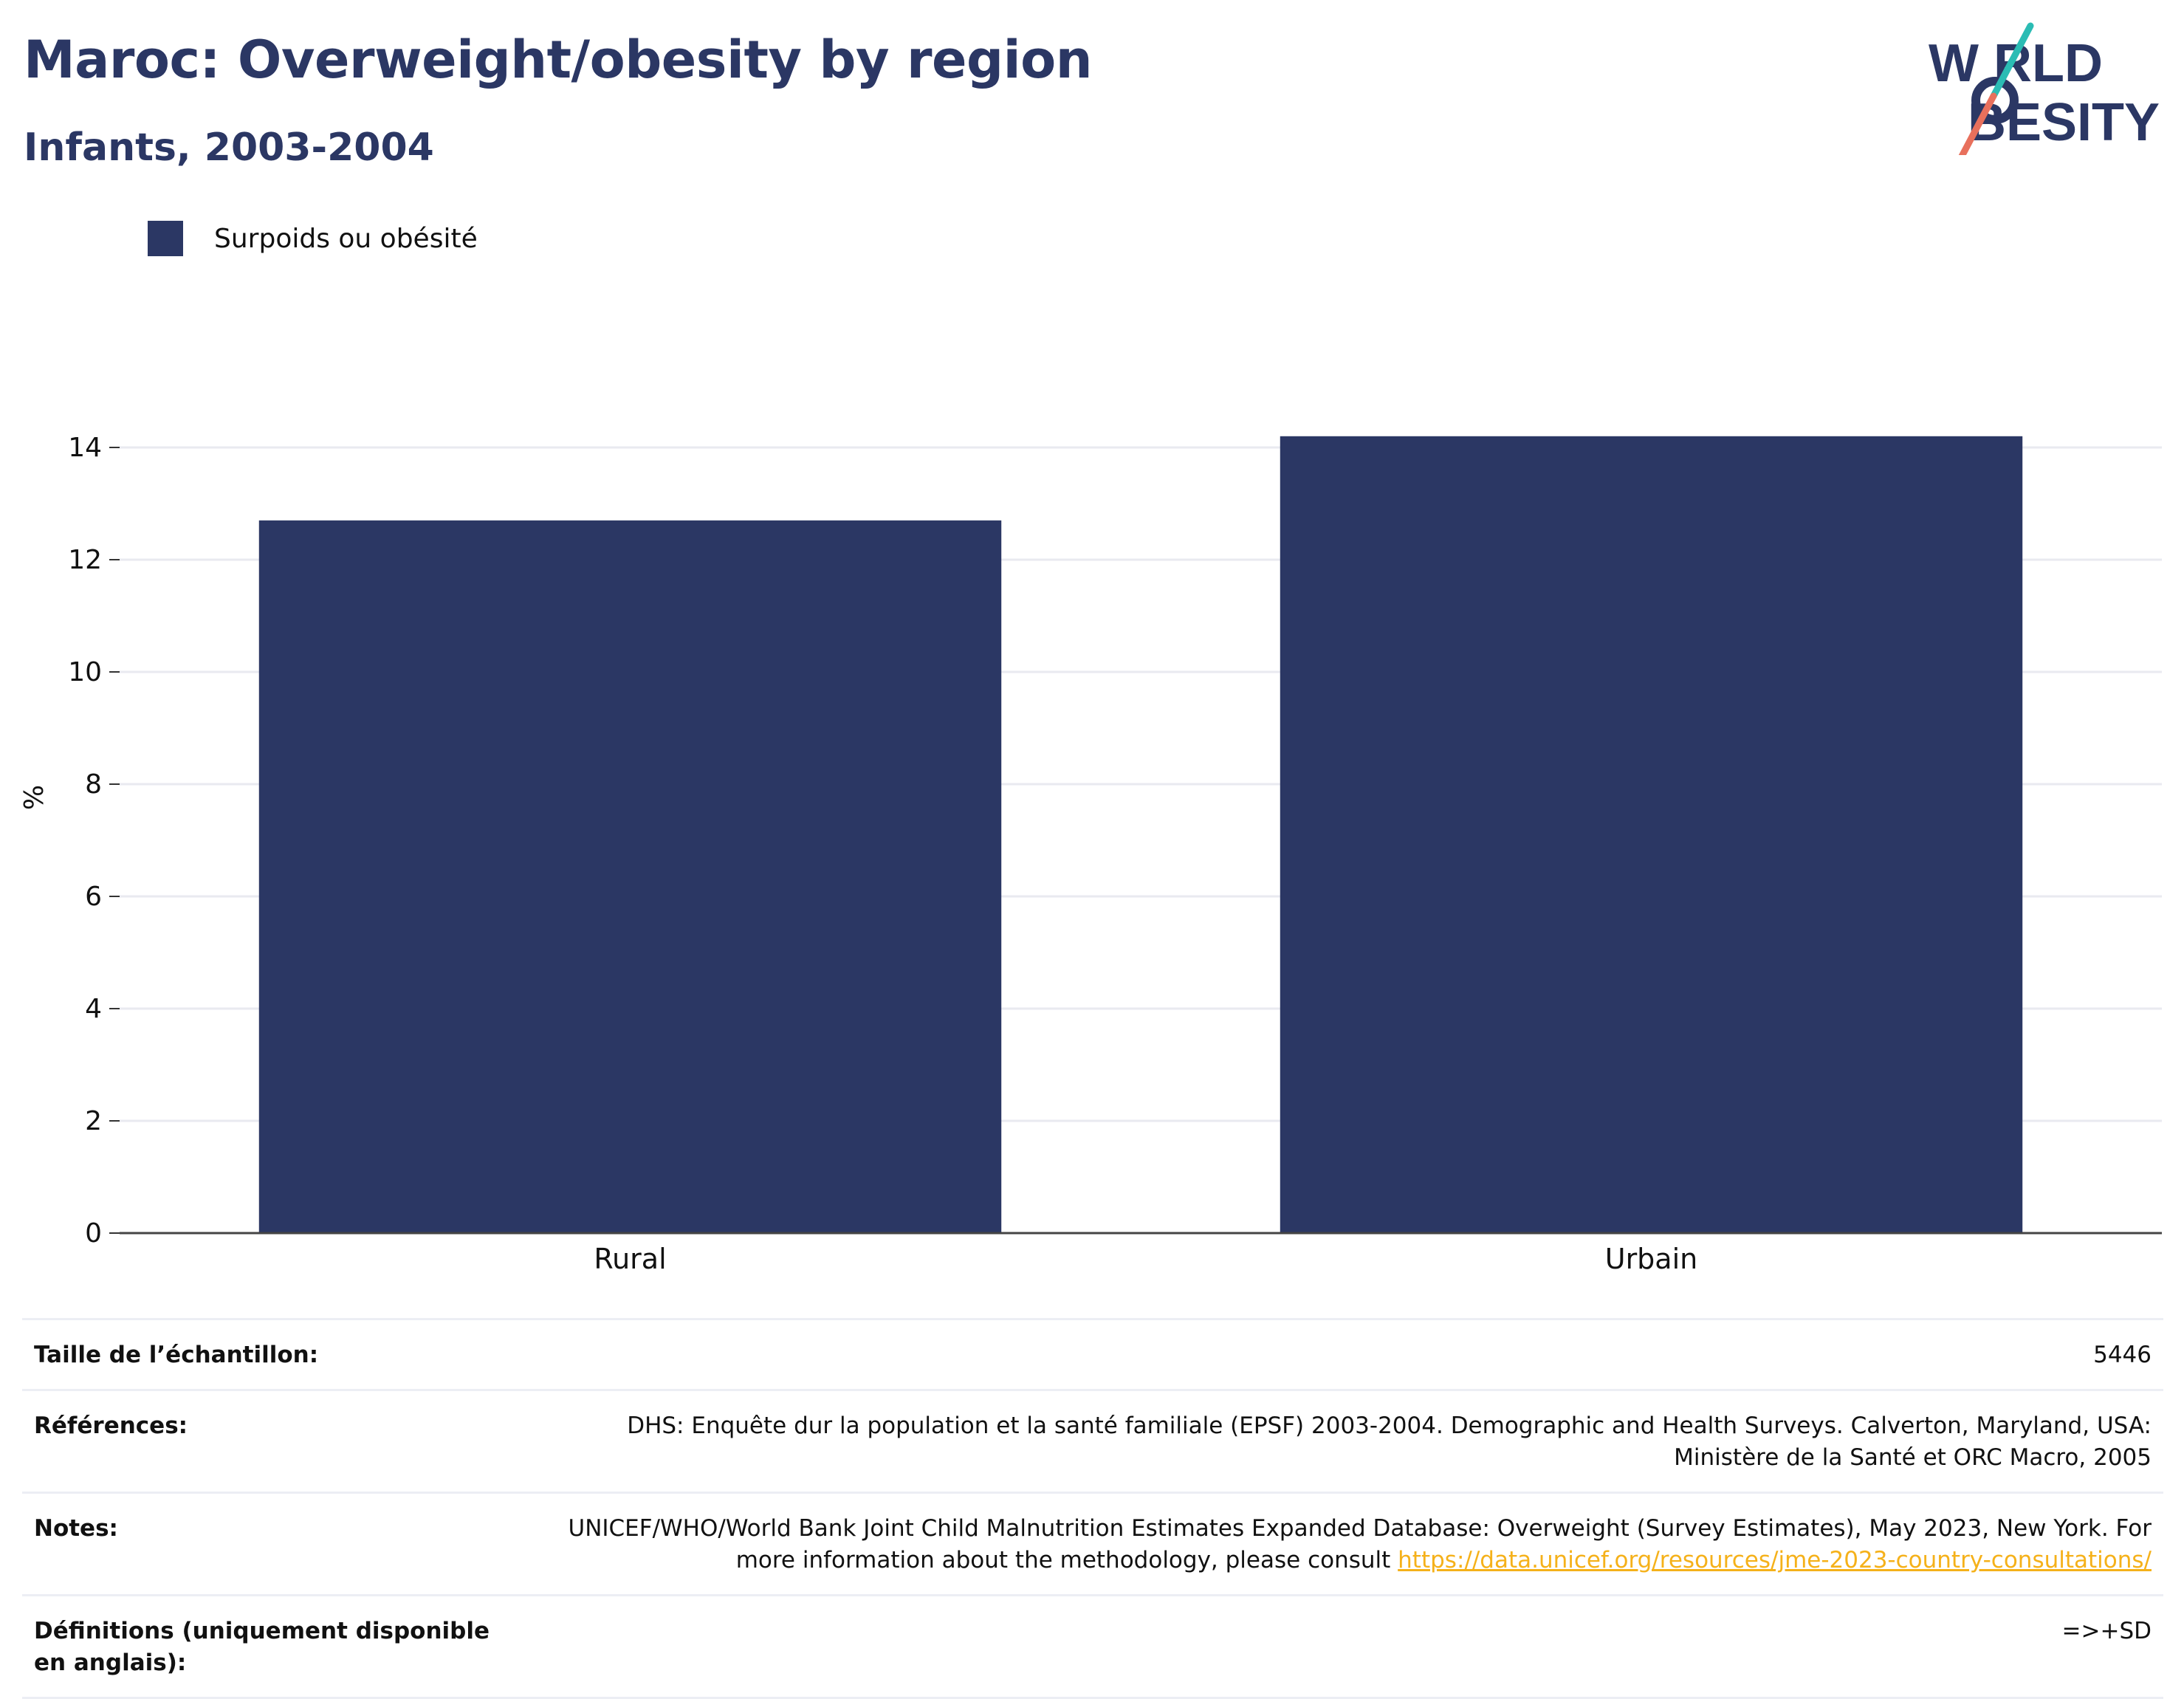 This screenshot has height=1699, width=2184. What do you see at coordinates (94, 1009) in the screenshot?
I see `y-tick-label: 4` at bounding box center [94, 1009].